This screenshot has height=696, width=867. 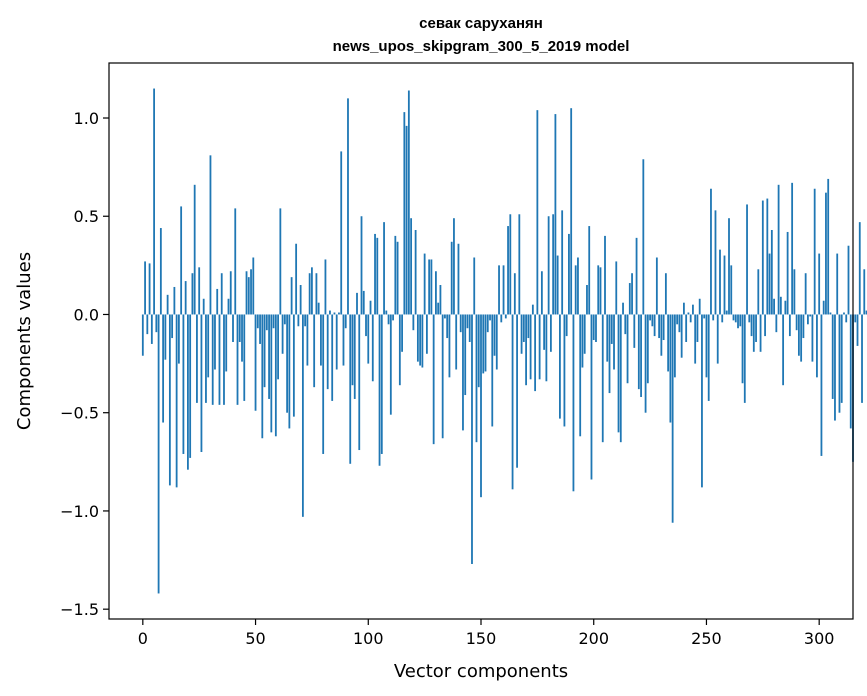 I want to click on y-tick-label: 0.5, so click(x=86, y=216).